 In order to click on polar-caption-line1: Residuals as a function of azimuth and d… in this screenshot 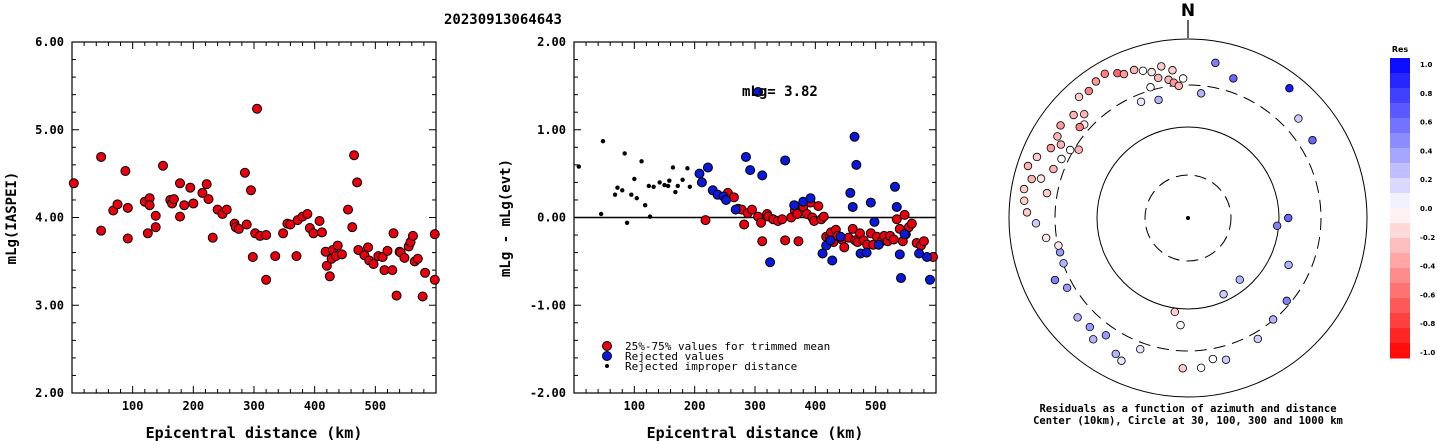, I will do `click(1187, 409)`.